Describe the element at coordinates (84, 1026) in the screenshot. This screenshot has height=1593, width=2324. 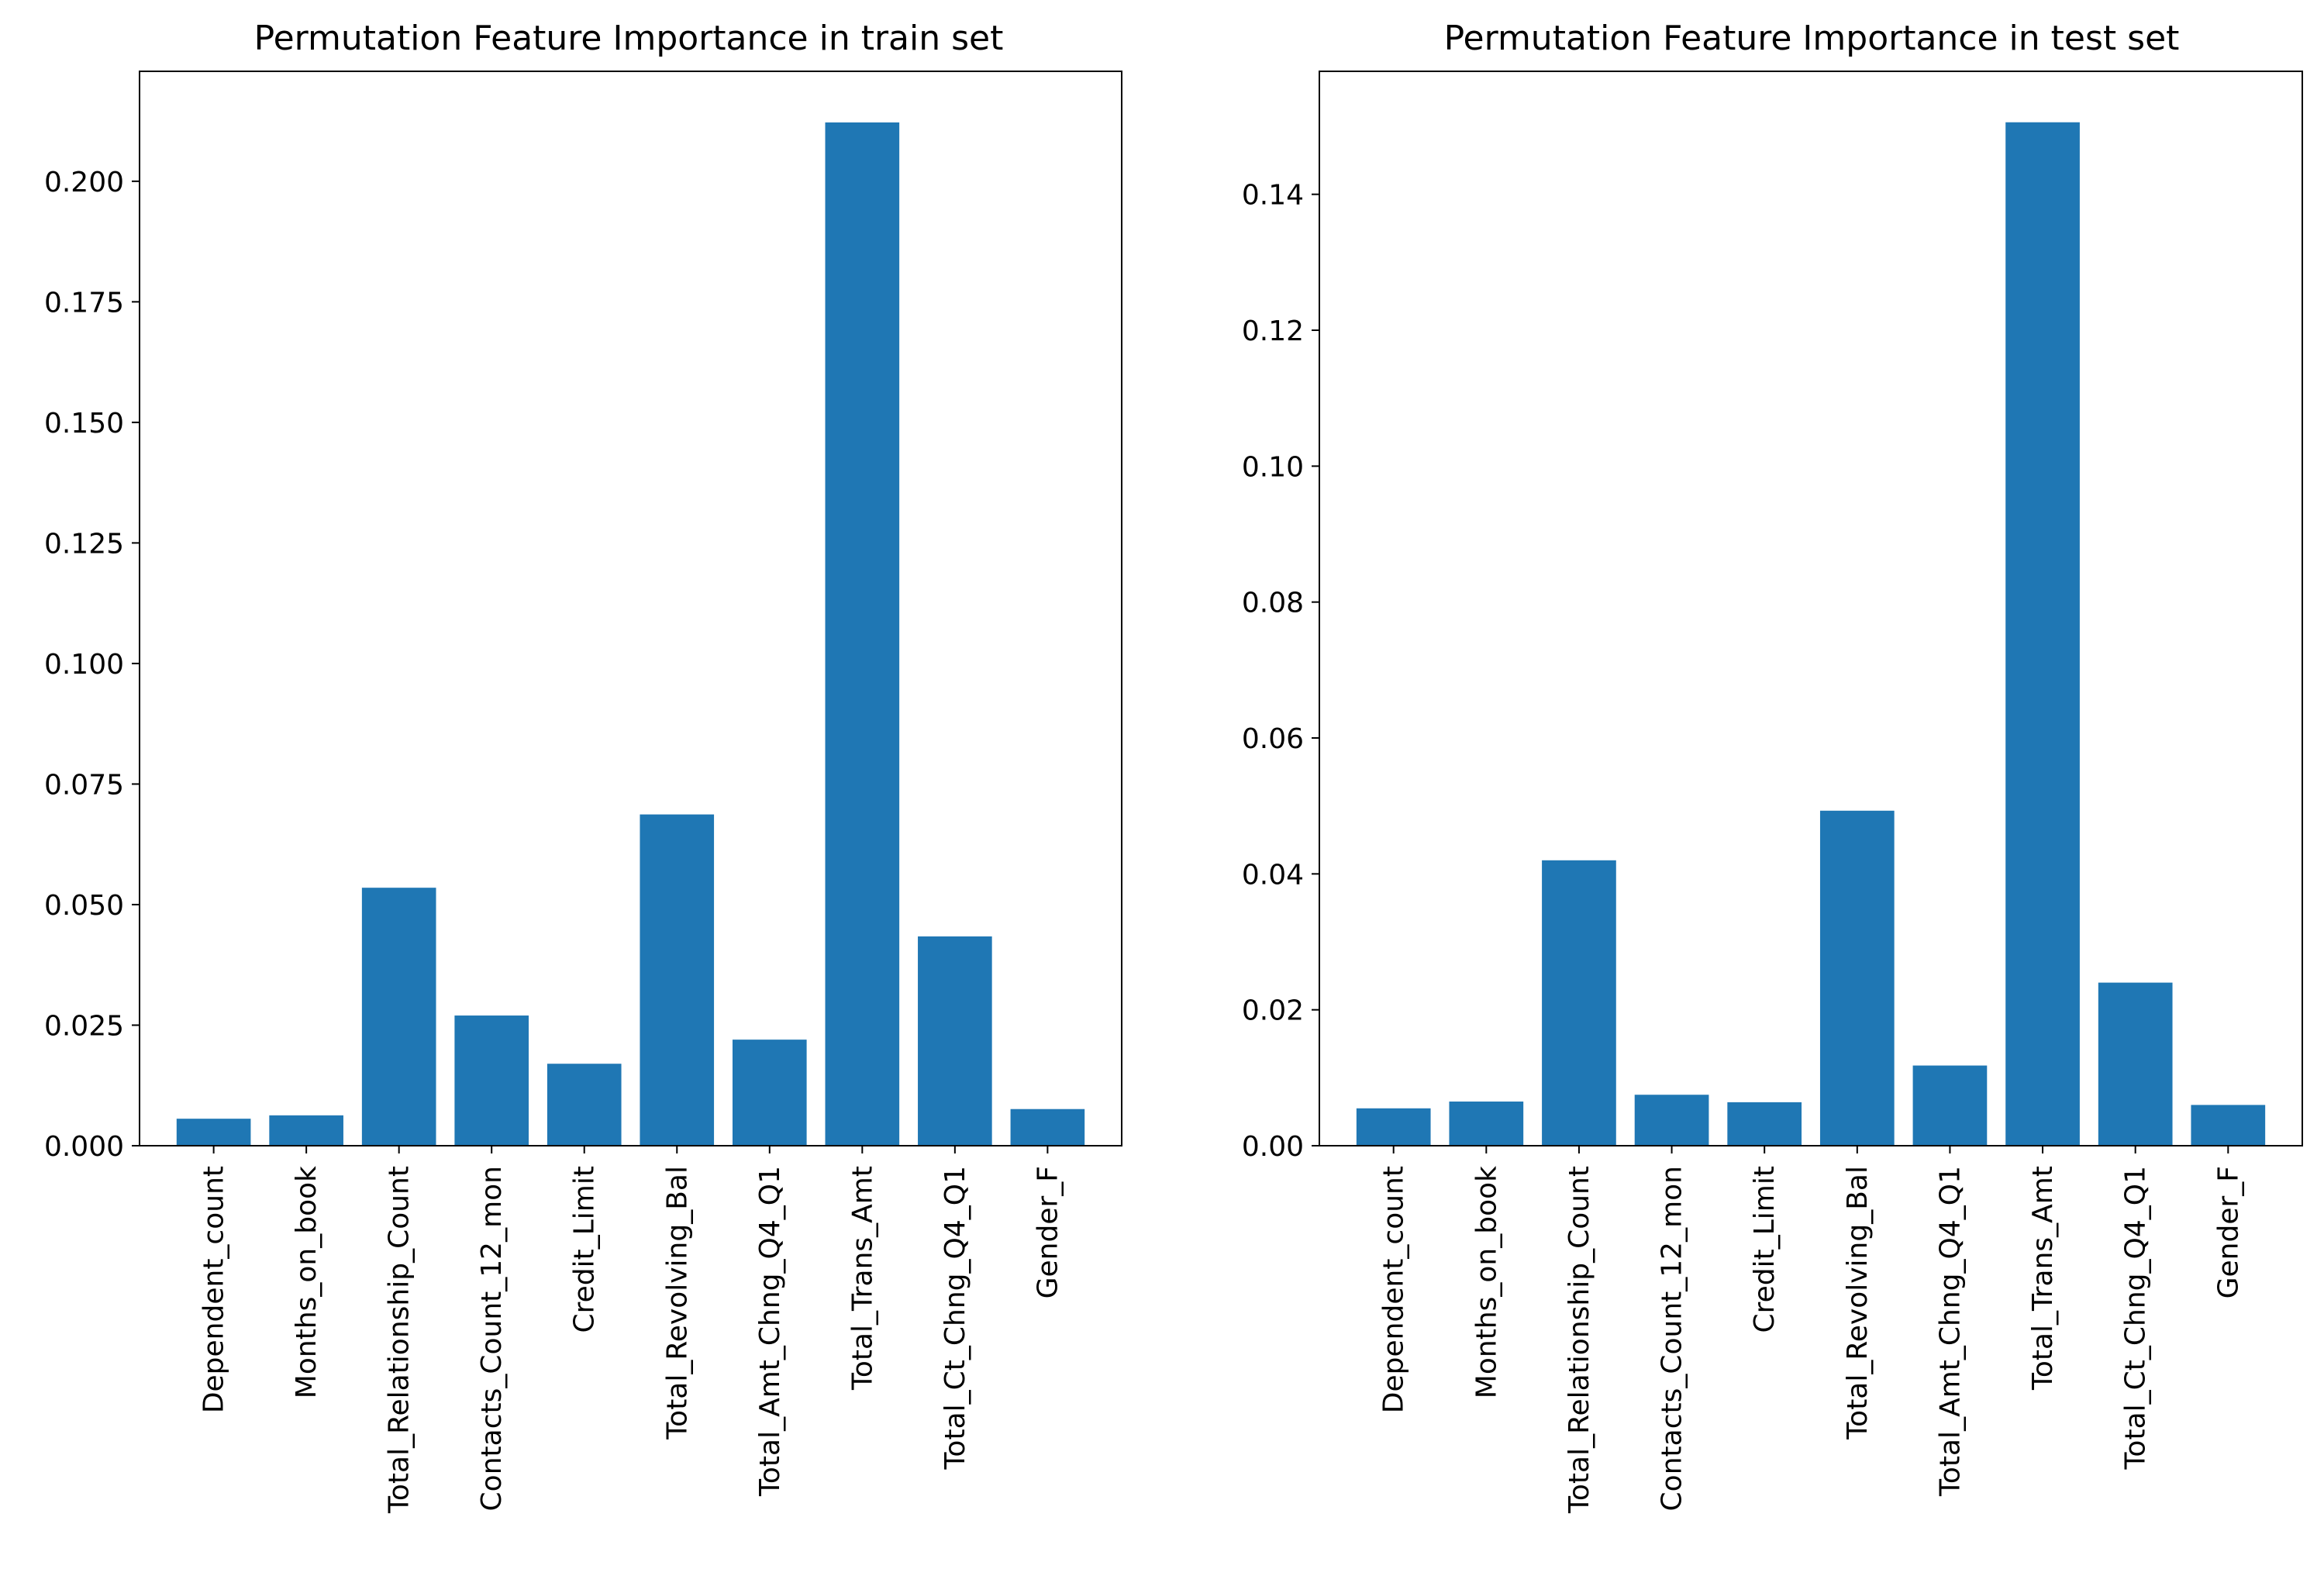
I see `train-ytick-label-1: 0.025` at that location.